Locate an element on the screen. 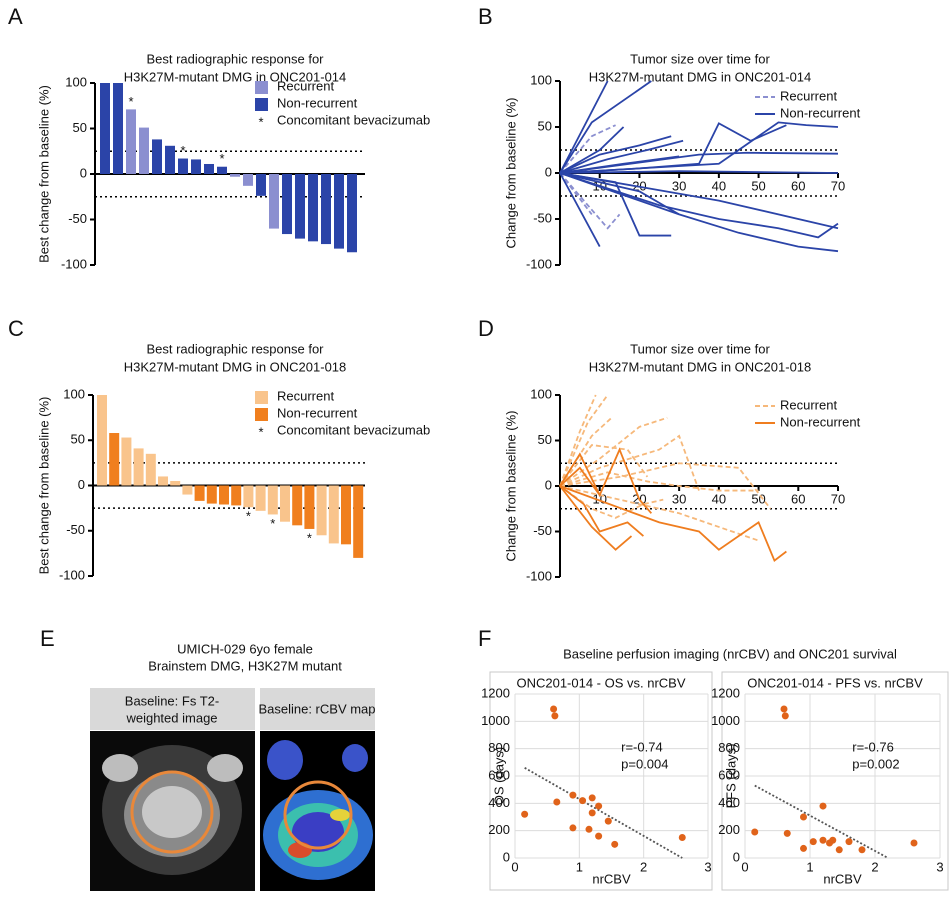  x-tick-label: 40 is located at coordinates (719, 185).